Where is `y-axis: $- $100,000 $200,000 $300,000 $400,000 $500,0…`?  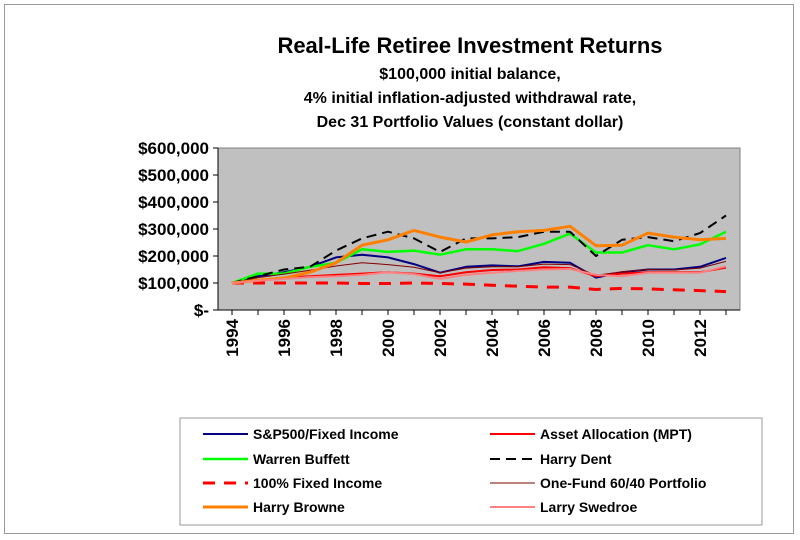
y-axis: $- $100,000 $200,000 $300,000 $400,000 $500,0… is located at coordinates (178, 229).